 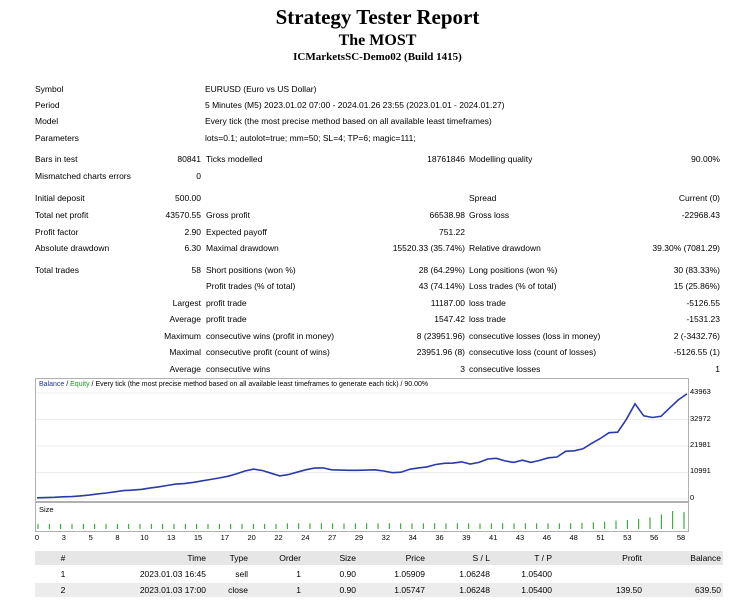 What do you see at coordinates (278, 537) in the screenshot?
I see `x-tick-label: 22` at bounding box center [278, 537].